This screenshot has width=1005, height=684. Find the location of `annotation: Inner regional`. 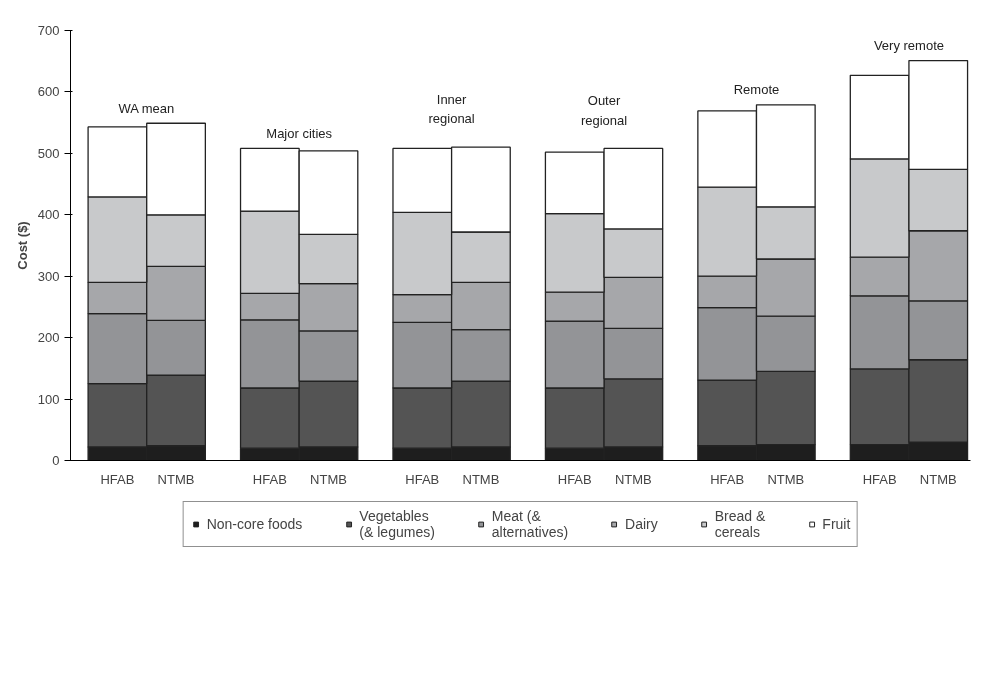

annotation: Inner regional is located at coordinates (451, 109).